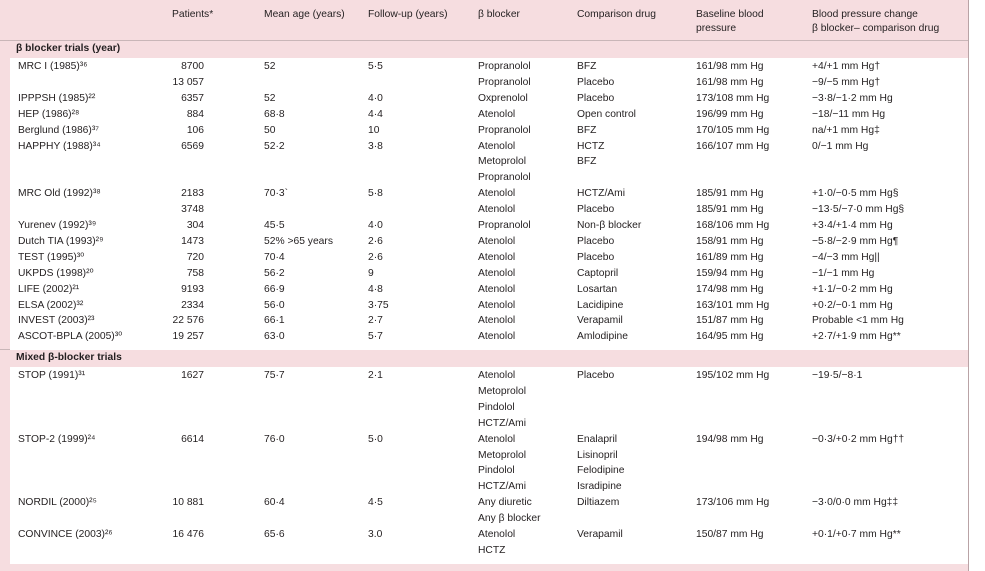 The width and height of the screenshot is (985, 571). Describe the element at coordinates (374, 130) in the screenshot. I see `follow-up-cell: 10` at that location.